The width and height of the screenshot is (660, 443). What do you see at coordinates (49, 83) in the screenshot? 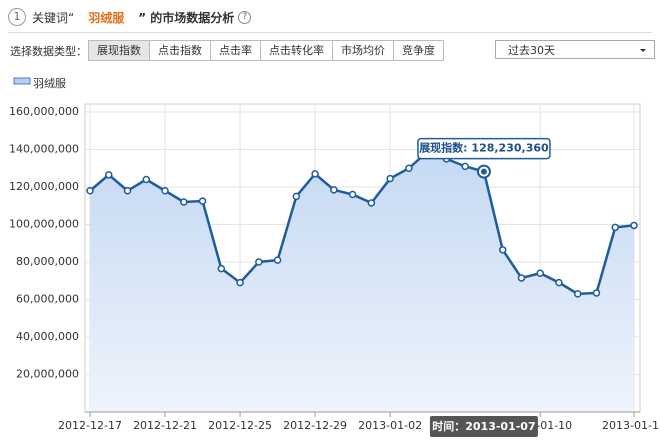
I see `legend-label: 羽绒服` at bounding box center [49, 83].